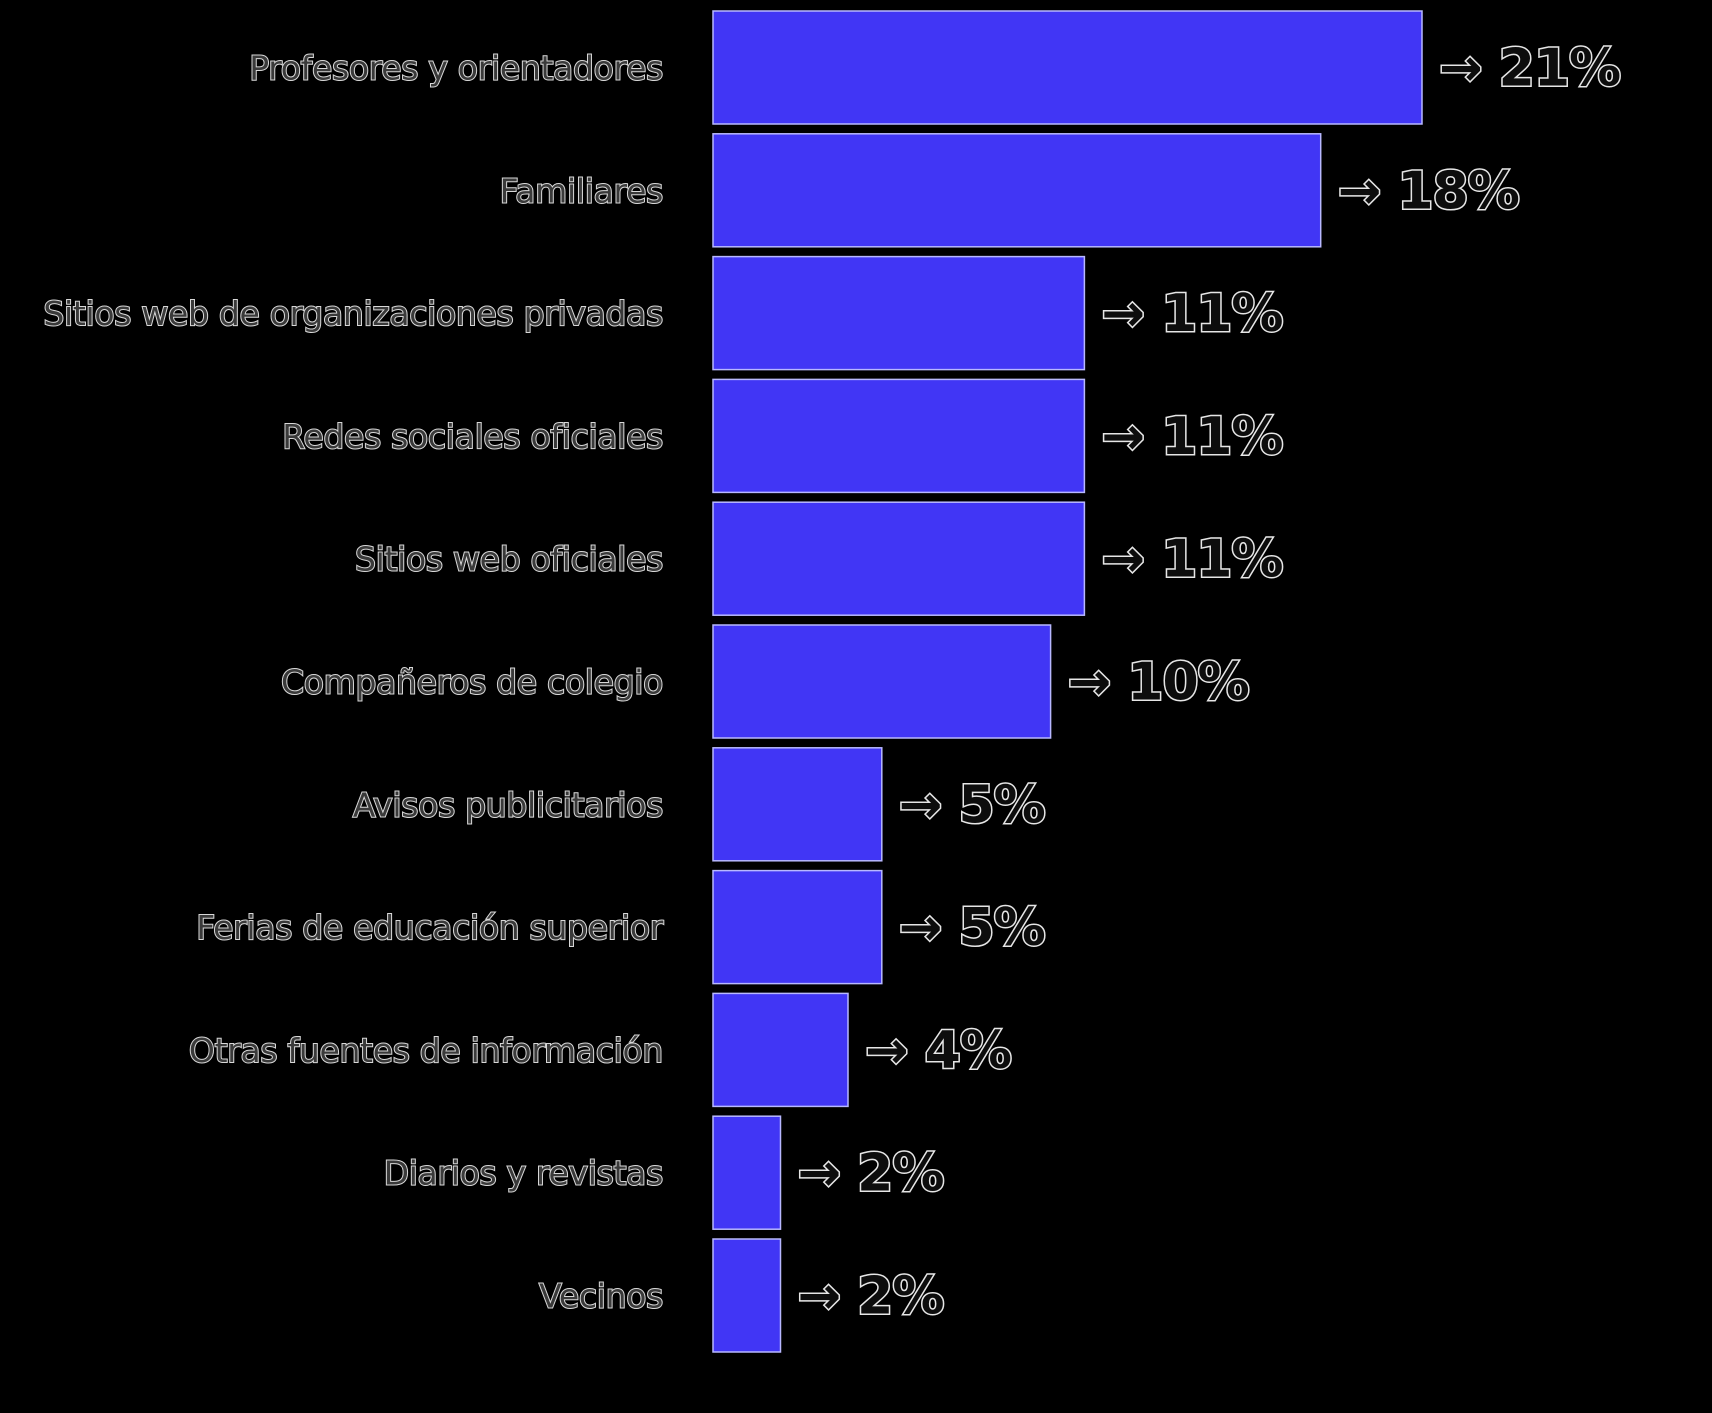  I want to click on bar-diarios-y-revistas, so click(747, 1172).